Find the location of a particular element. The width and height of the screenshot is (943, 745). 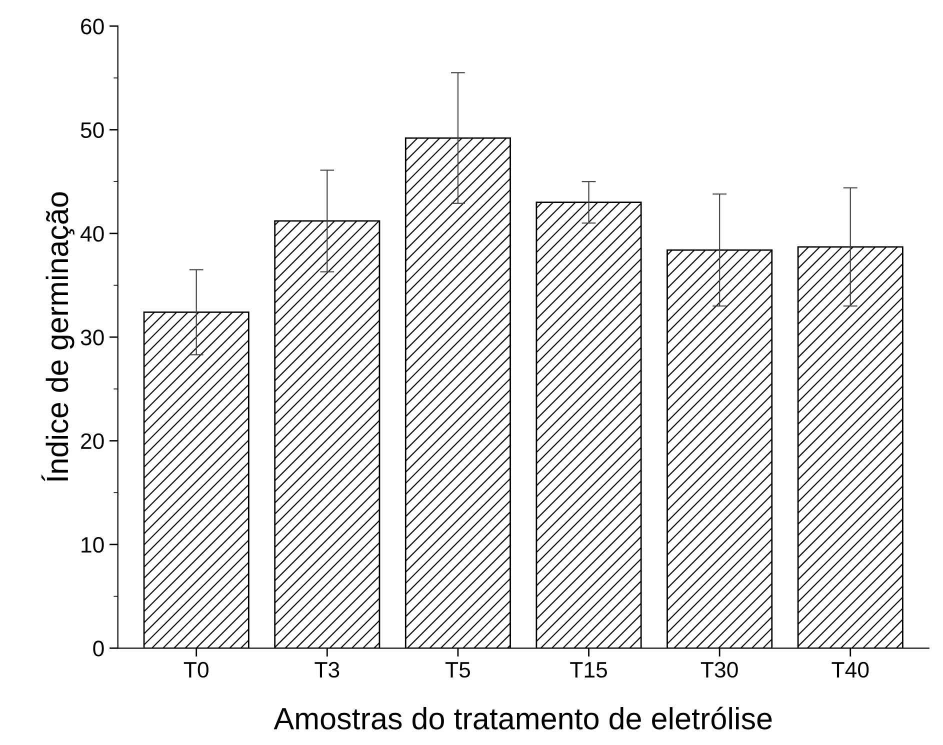

x-tick-label: T5 is located at coordinates (458, 670).